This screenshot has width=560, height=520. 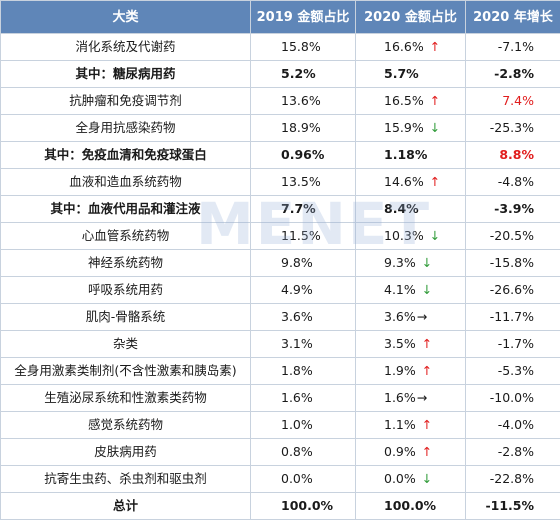 I want to click on share-2020-cell: 14.6% ↑, so click(x=411, y=182).